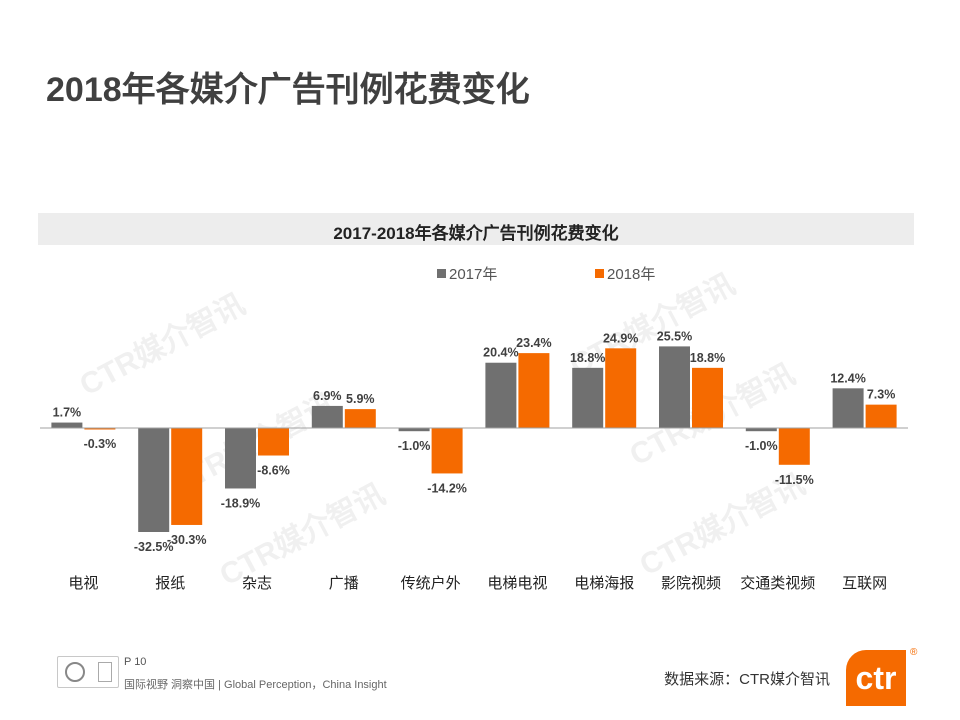  I want to click on data-label: -0.3%, so click(100, 444).